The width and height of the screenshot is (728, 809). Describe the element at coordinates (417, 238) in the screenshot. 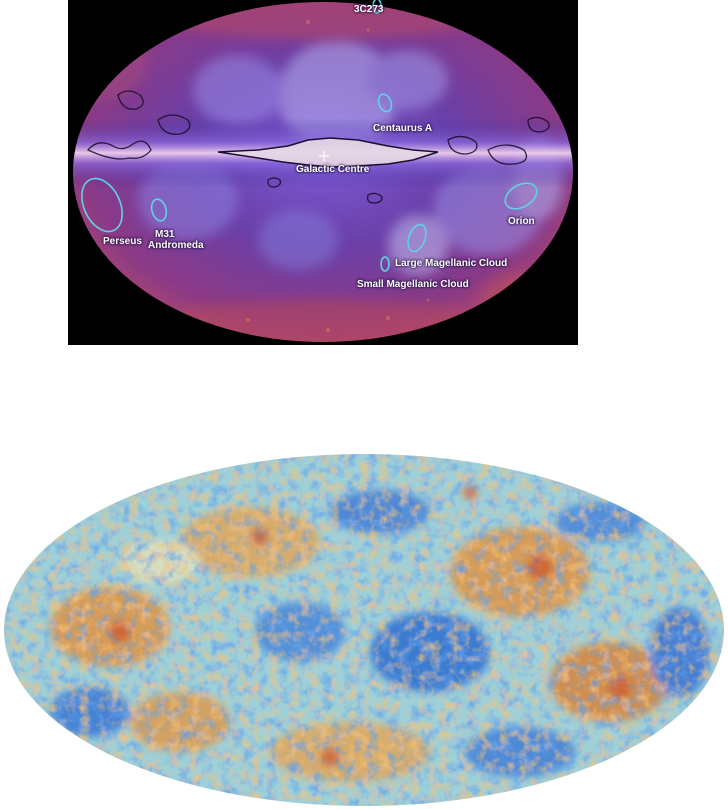

I see `marker-lmc` at that location.